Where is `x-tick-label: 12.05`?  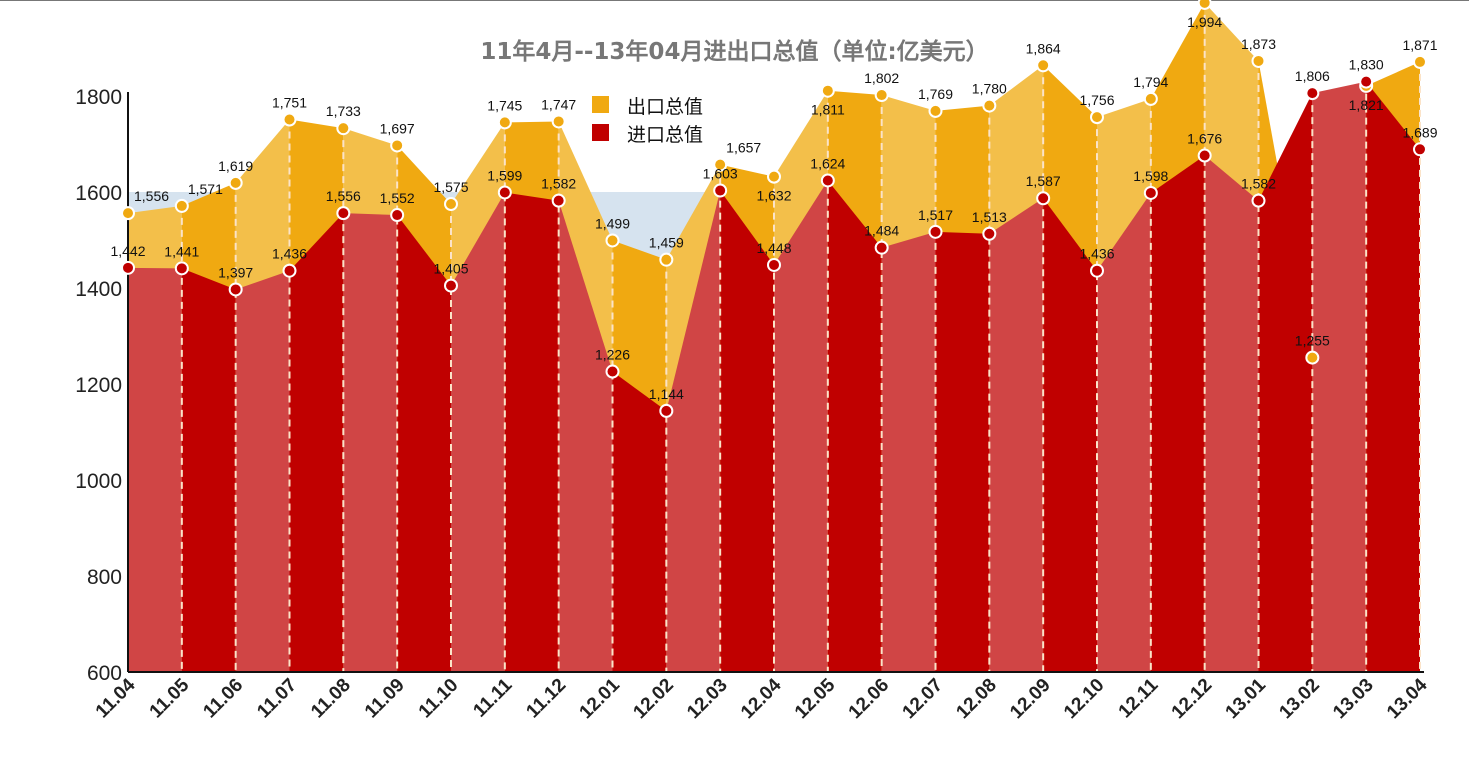 x-tick-label: 12.05 is located at coordinates (815, 698).